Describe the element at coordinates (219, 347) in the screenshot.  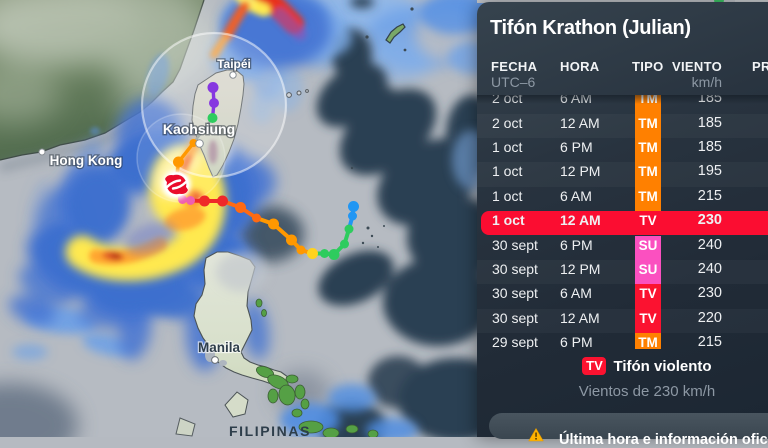
I see `svg-text: Manila` at that location.